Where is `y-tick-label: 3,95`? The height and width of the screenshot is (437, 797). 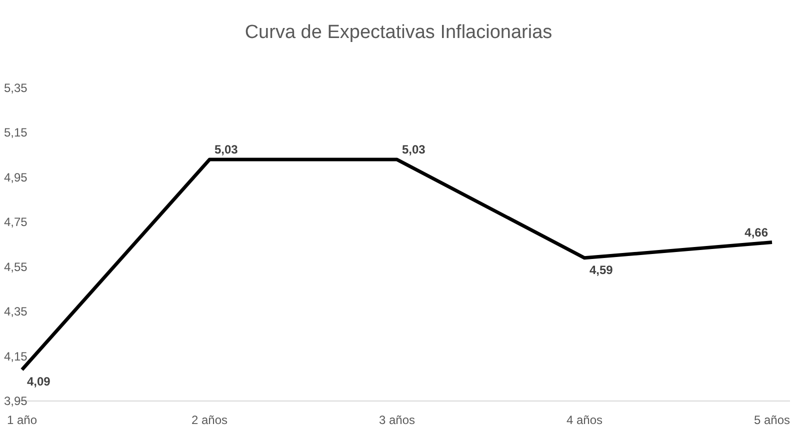
y-tick-label: 3,95 is located at coordinates (16, 401).